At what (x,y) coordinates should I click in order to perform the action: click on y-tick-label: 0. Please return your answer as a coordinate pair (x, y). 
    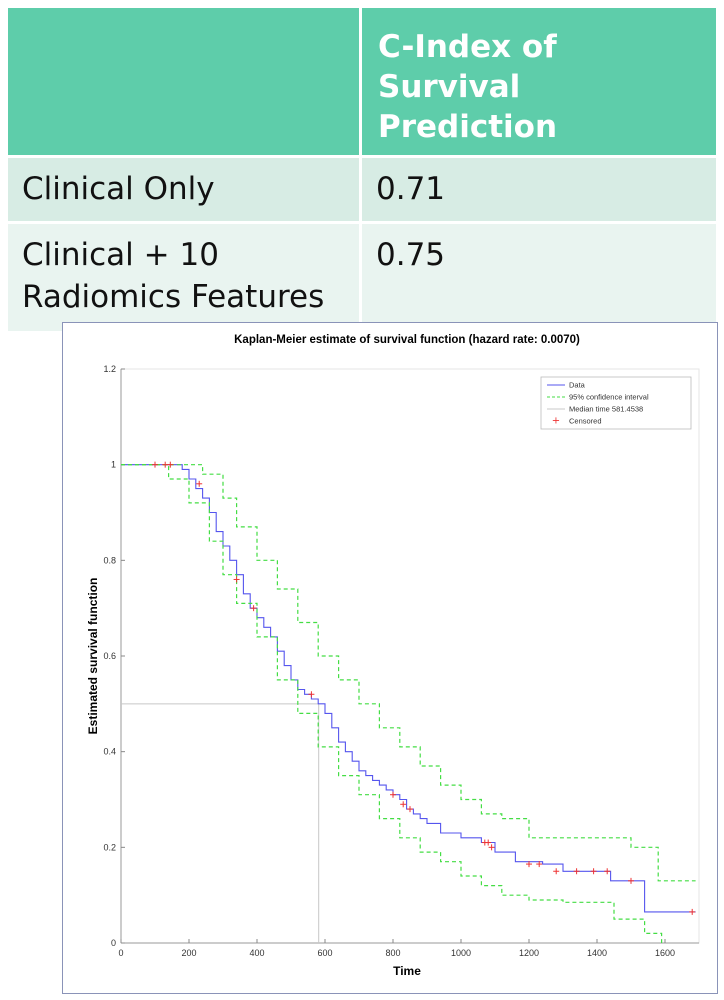
    Looking at the image, I should click on (113, 943).